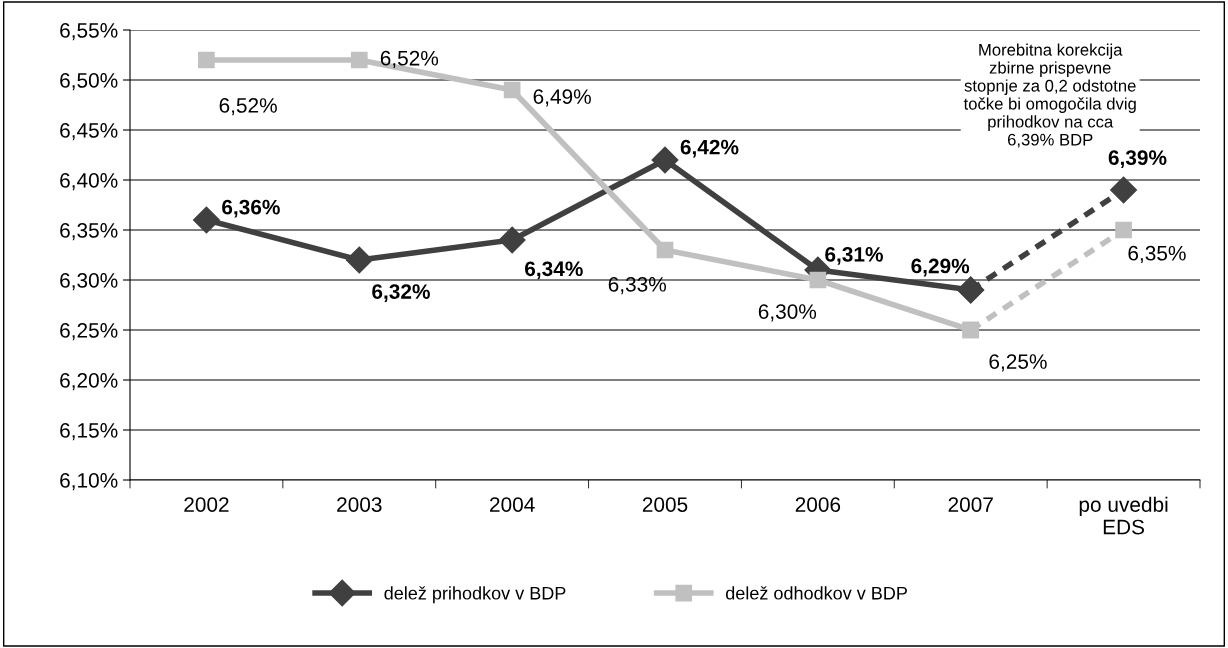  What do you see at coordinates (89, 332) in the screenshot?
I see `y-tick-label: 6,25%` at bounding box center [89, 332].